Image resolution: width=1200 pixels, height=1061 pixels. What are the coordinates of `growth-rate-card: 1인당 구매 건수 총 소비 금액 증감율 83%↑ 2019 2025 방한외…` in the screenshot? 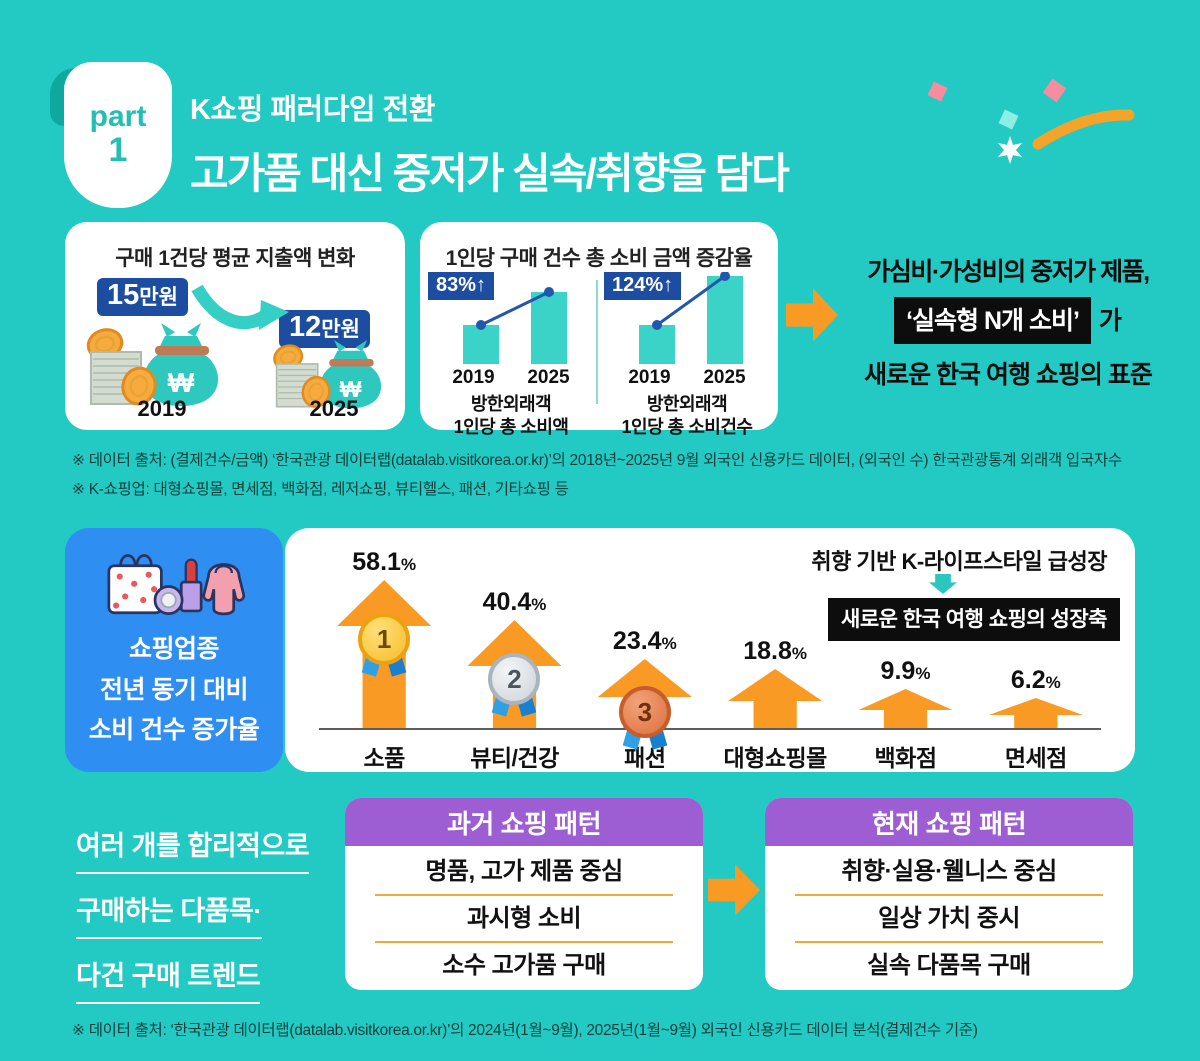 It's located at (599, 329).